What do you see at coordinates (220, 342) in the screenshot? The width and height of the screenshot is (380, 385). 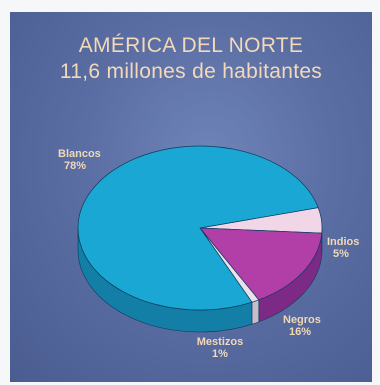 I see `label-mestizos: Mestizos` at bounding box center [220, 342].